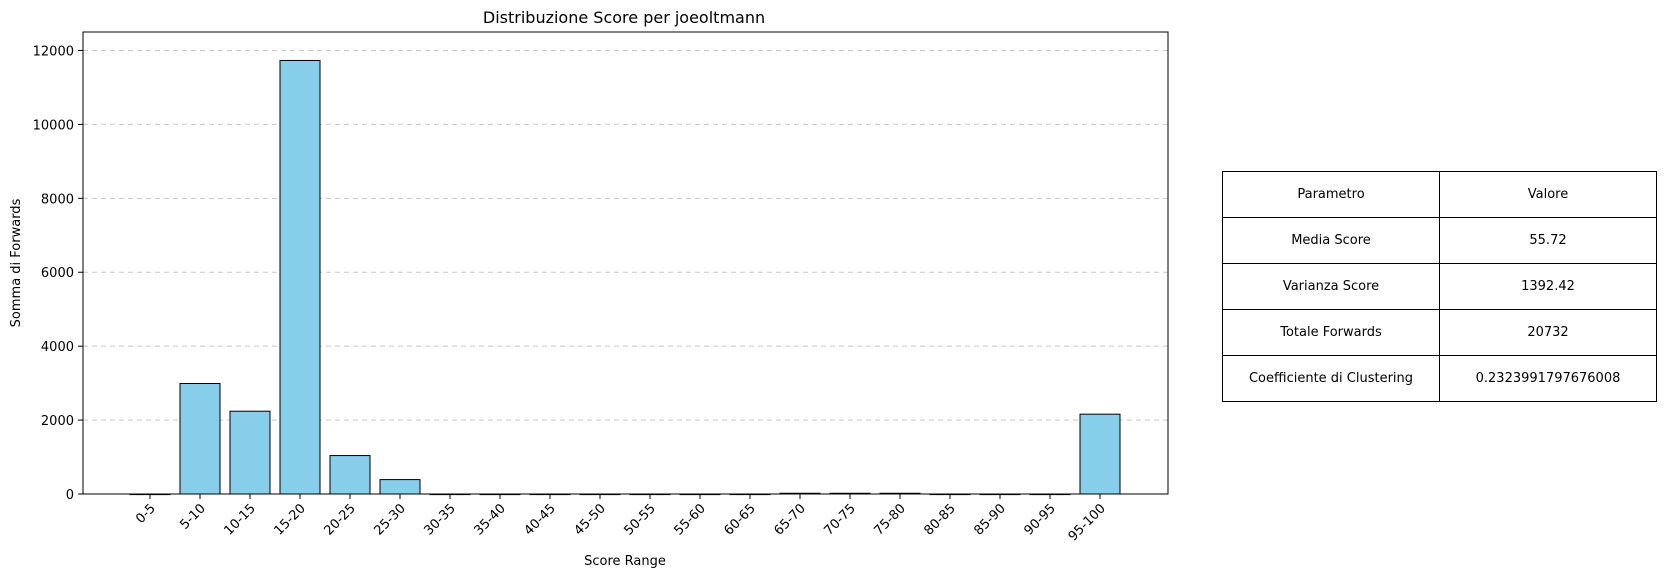 The width and height of the screenshot is (1666, 578). I want to click on x-tick-label: 30-35, so click(440, 519).